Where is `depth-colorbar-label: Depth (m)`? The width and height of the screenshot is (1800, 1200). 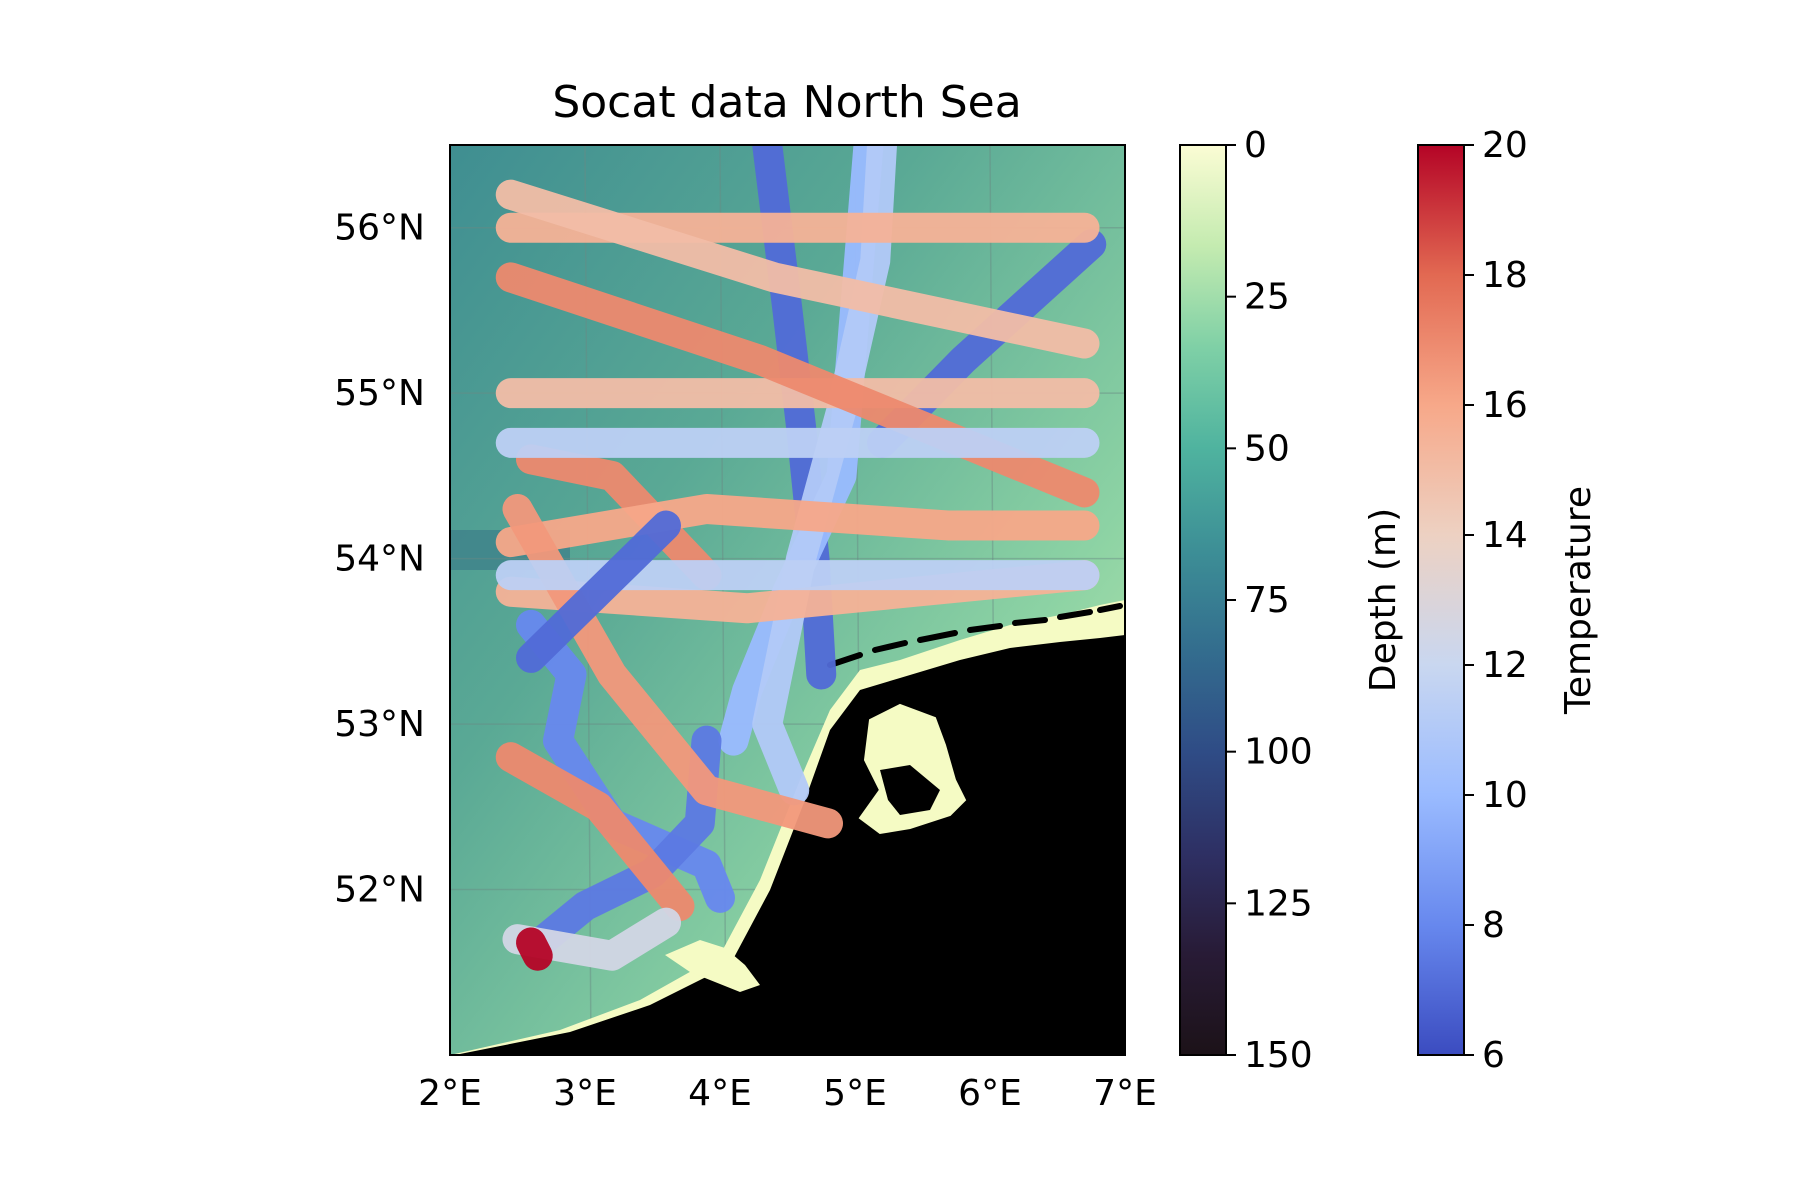 depth-colorbar-label: Depth (m) is located at coordinates (1383, 600).